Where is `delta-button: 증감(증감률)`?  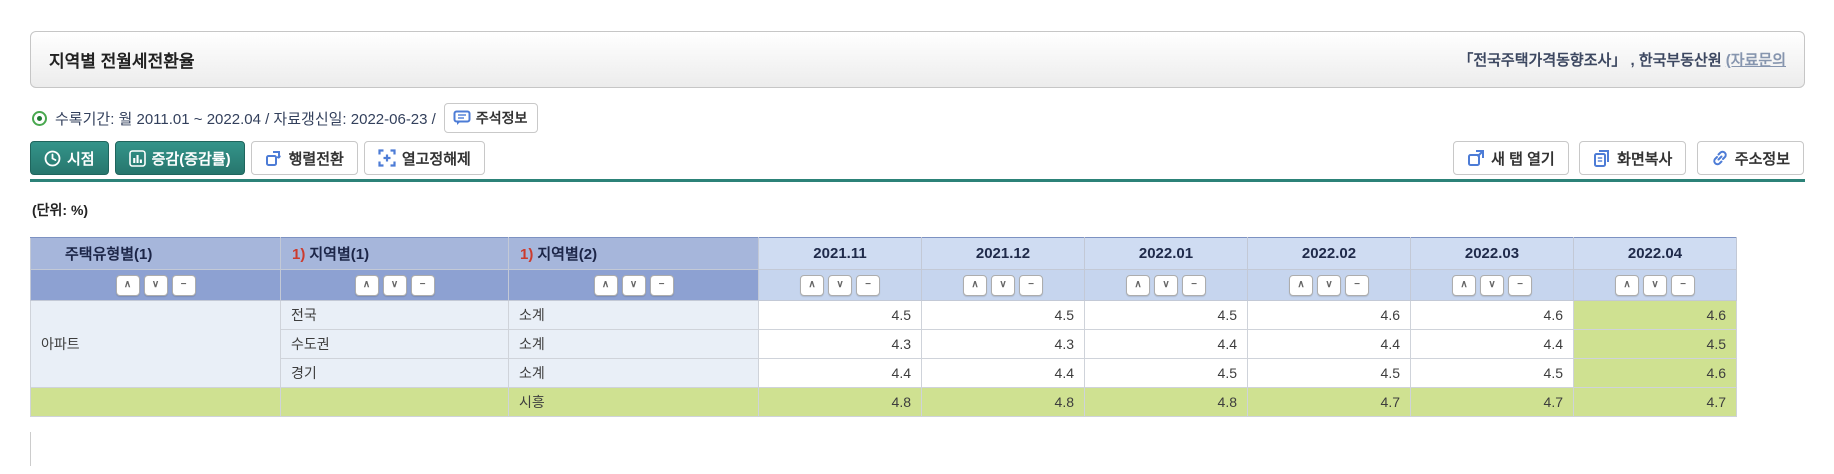 delta-button: 증감(증감률) is located at coordinates (179, 158).